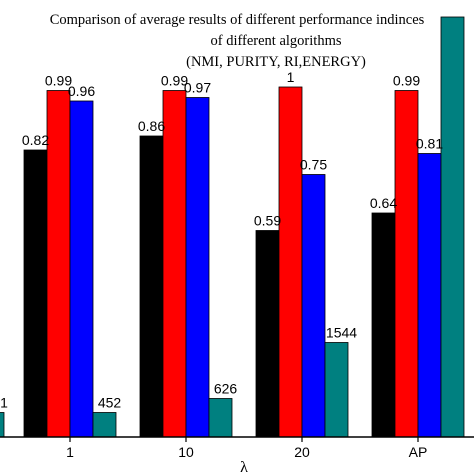 The image size is (474, 474). Describe the element at coordinates (244, 466) in the screenshot. I see `x-axis-label: λ` at that location.